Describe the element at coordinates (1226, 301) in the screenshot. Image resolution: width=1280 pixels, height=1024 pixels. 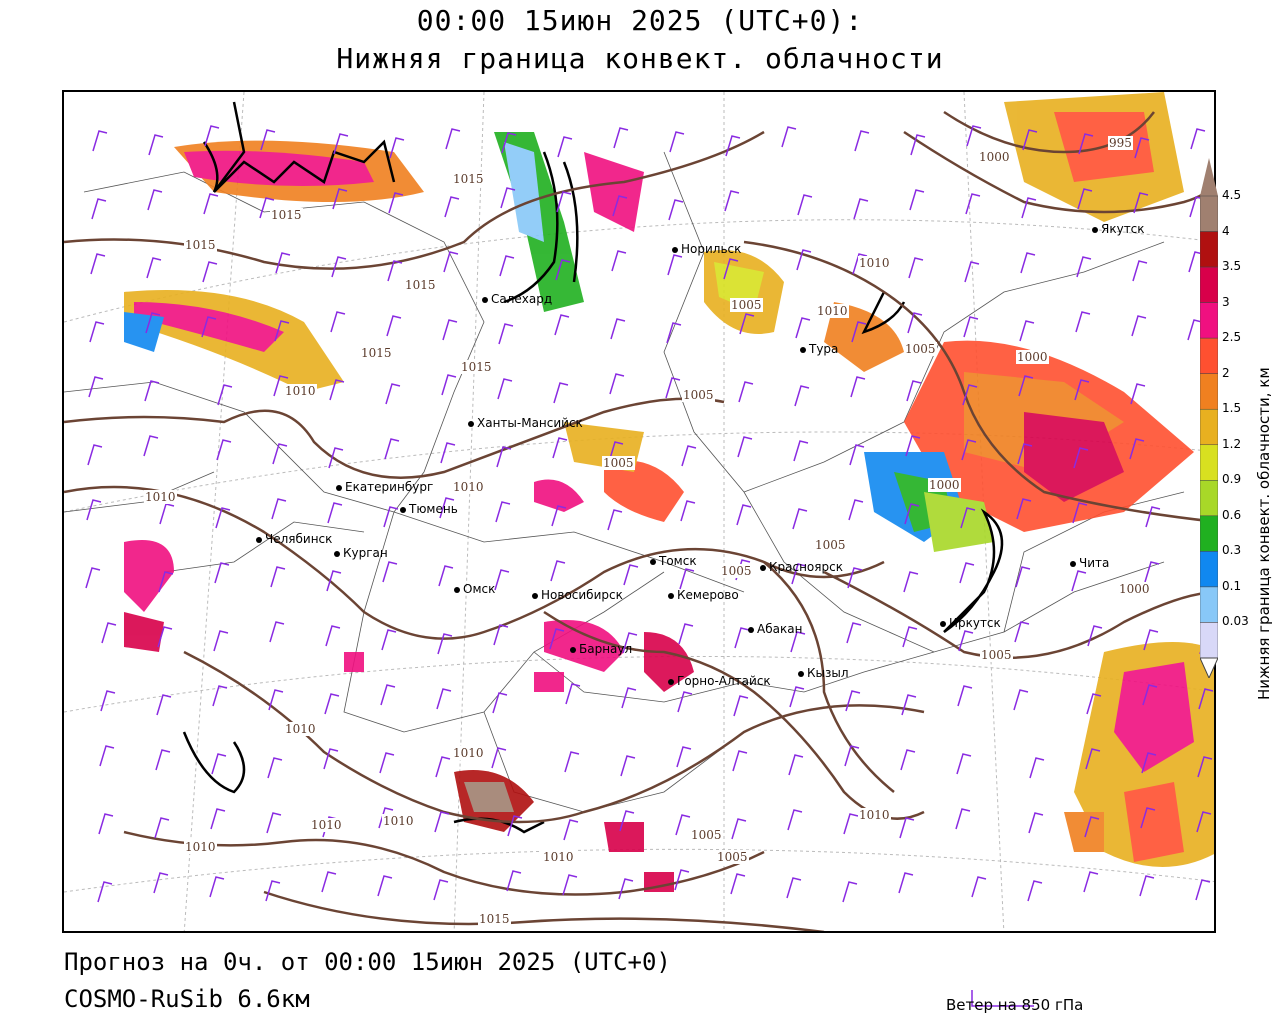
I see `colorbar-tick-label: 3` at that location.